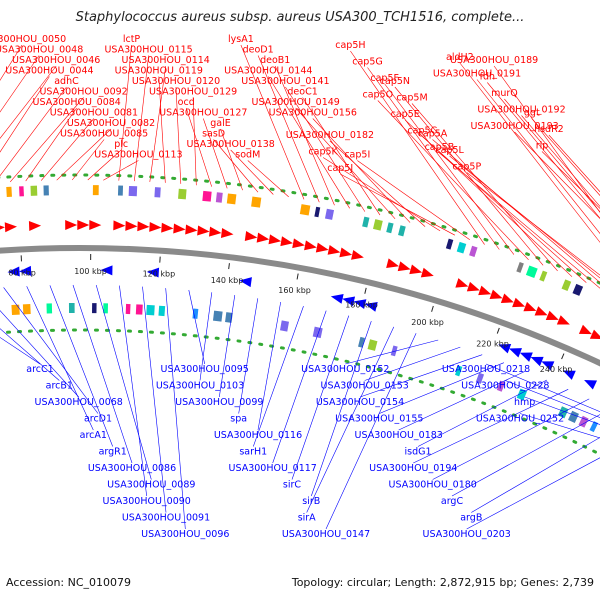 This screenshot has height=600, width=600. Describe the element at coordinates (220, 123) in the screenshot. I see `forward-gene-label: galE` at that location.